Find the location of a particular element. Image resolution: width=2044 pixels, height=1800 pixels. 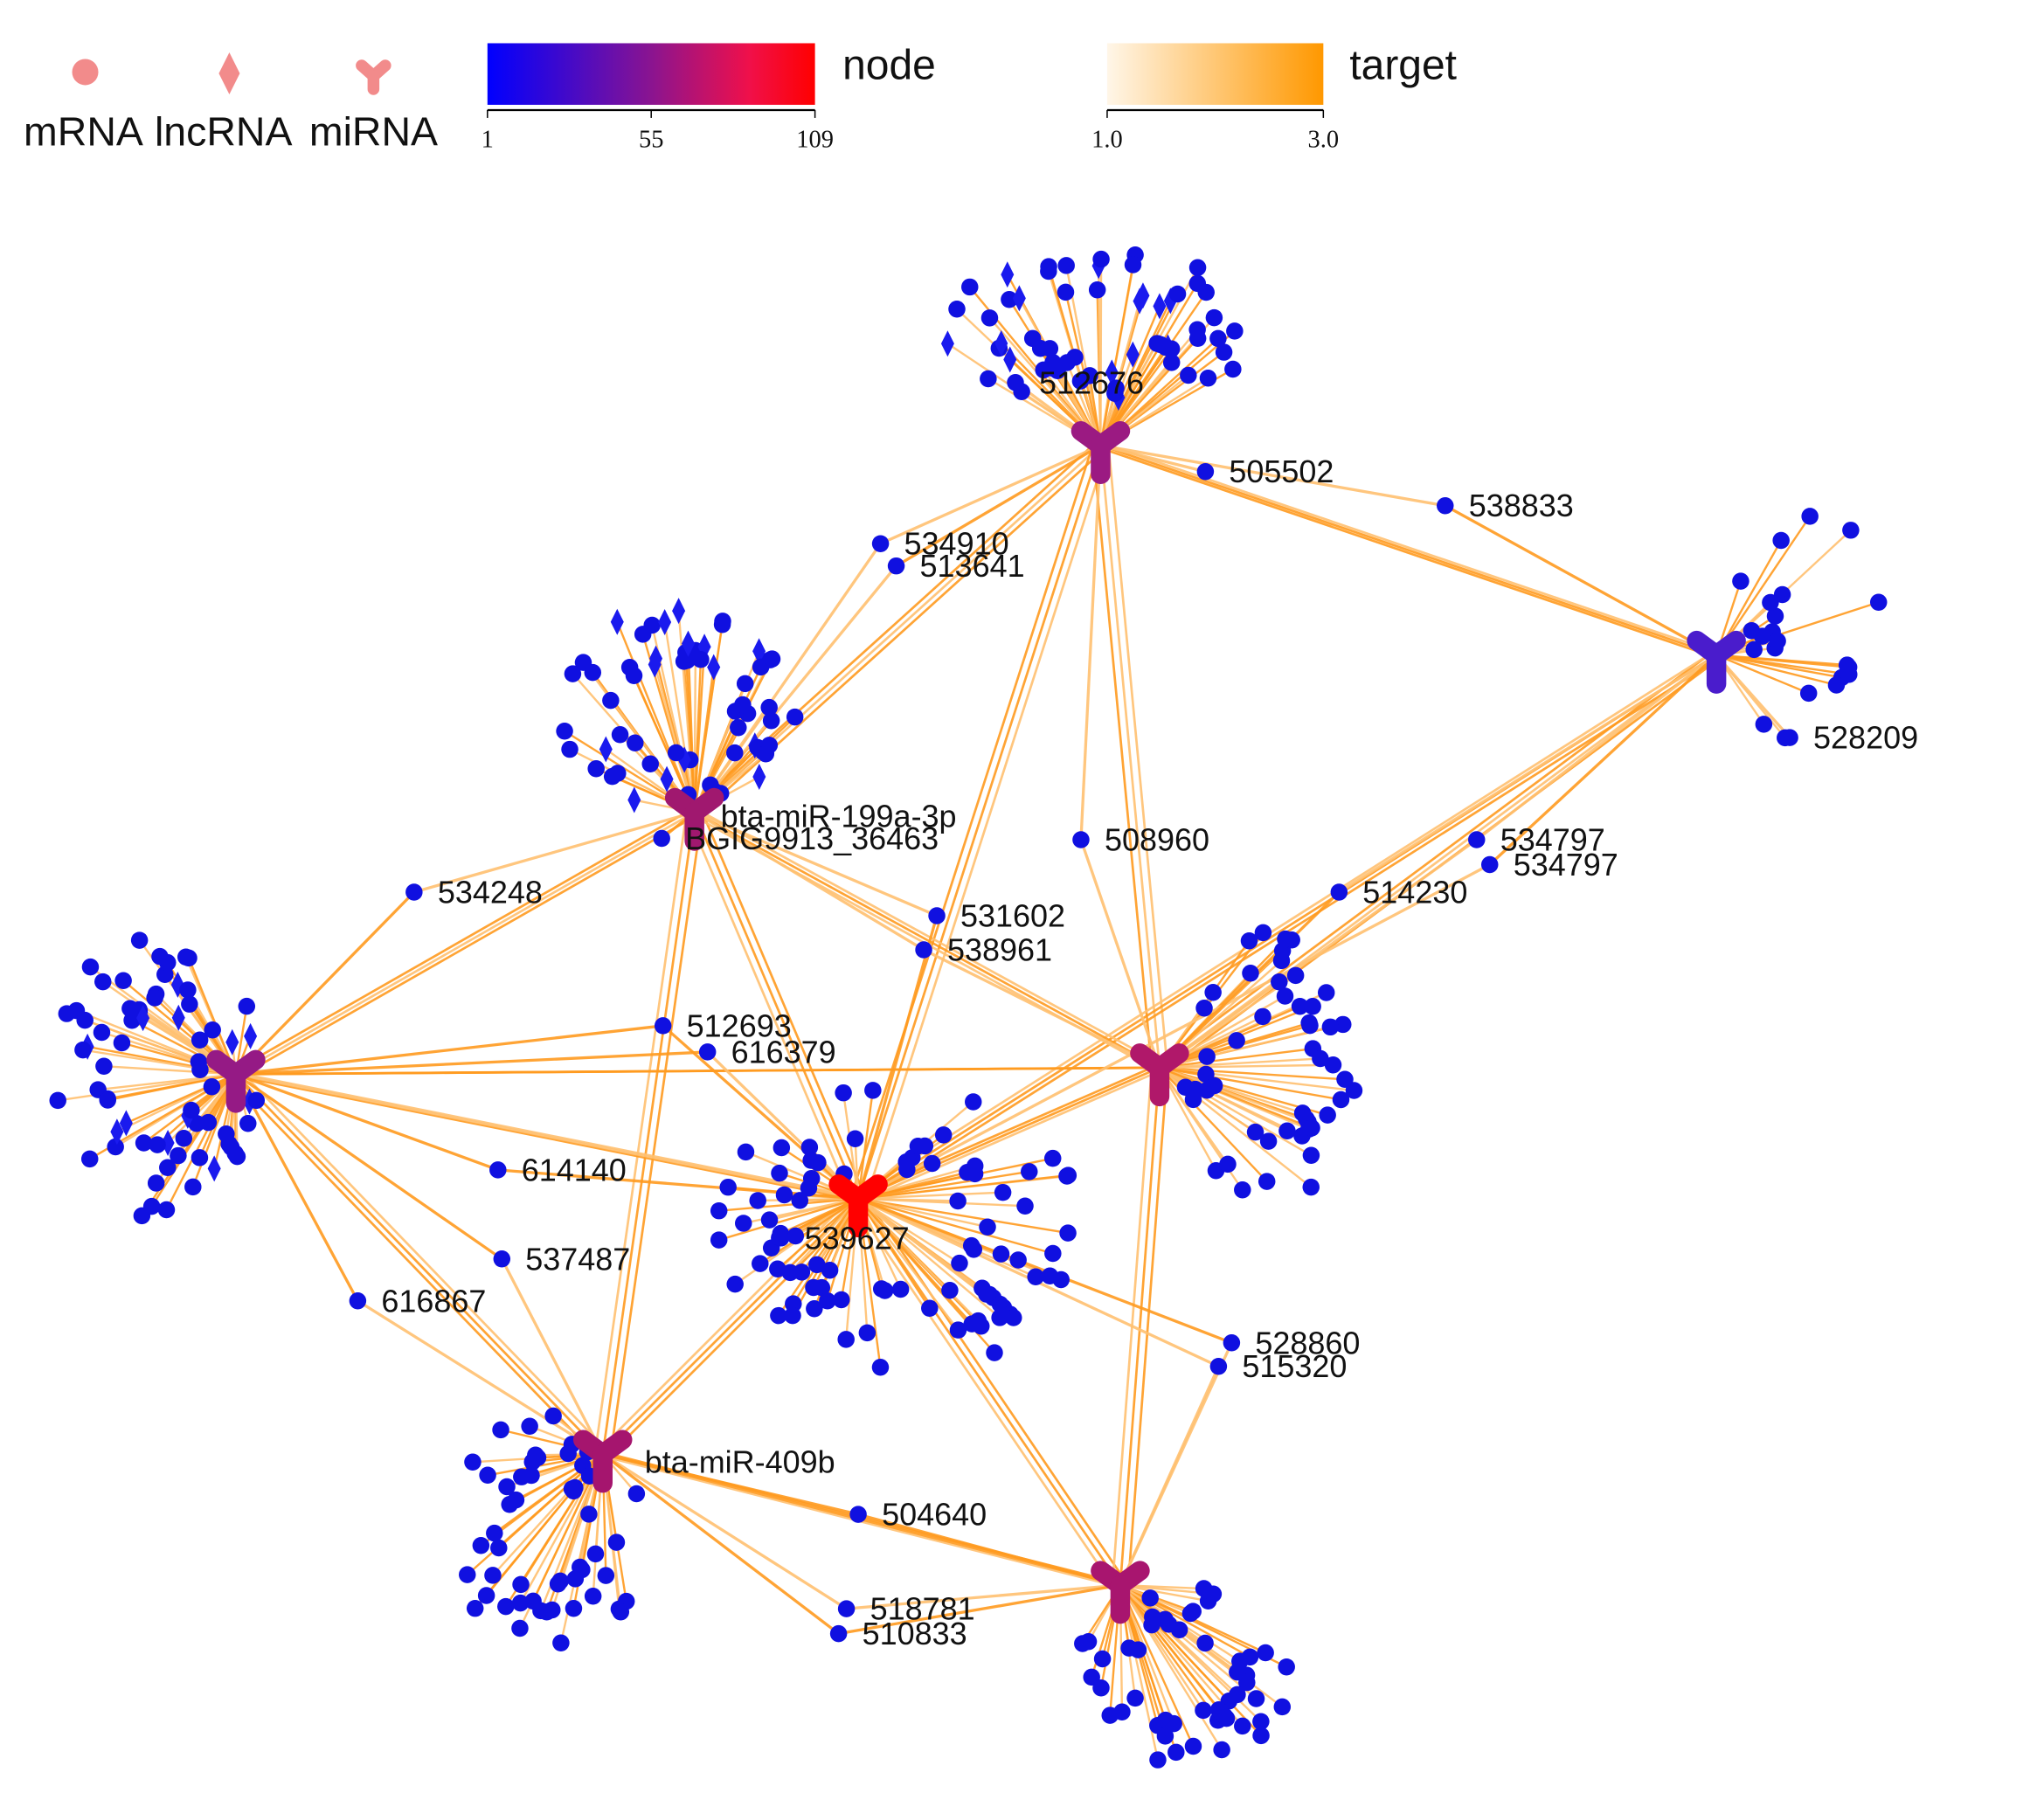

node-label: 510833 is located at coordinates (915, 1633).